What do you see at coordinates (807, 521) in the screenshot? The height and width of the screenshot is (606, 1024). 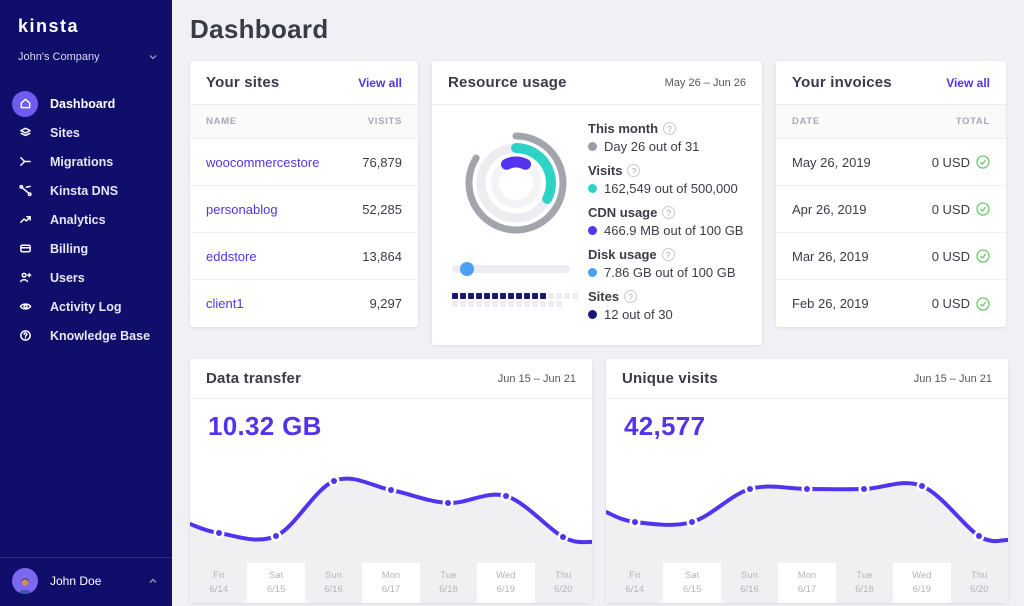 I see `unique-visits-line-chart` at bounding box center [807, 521].